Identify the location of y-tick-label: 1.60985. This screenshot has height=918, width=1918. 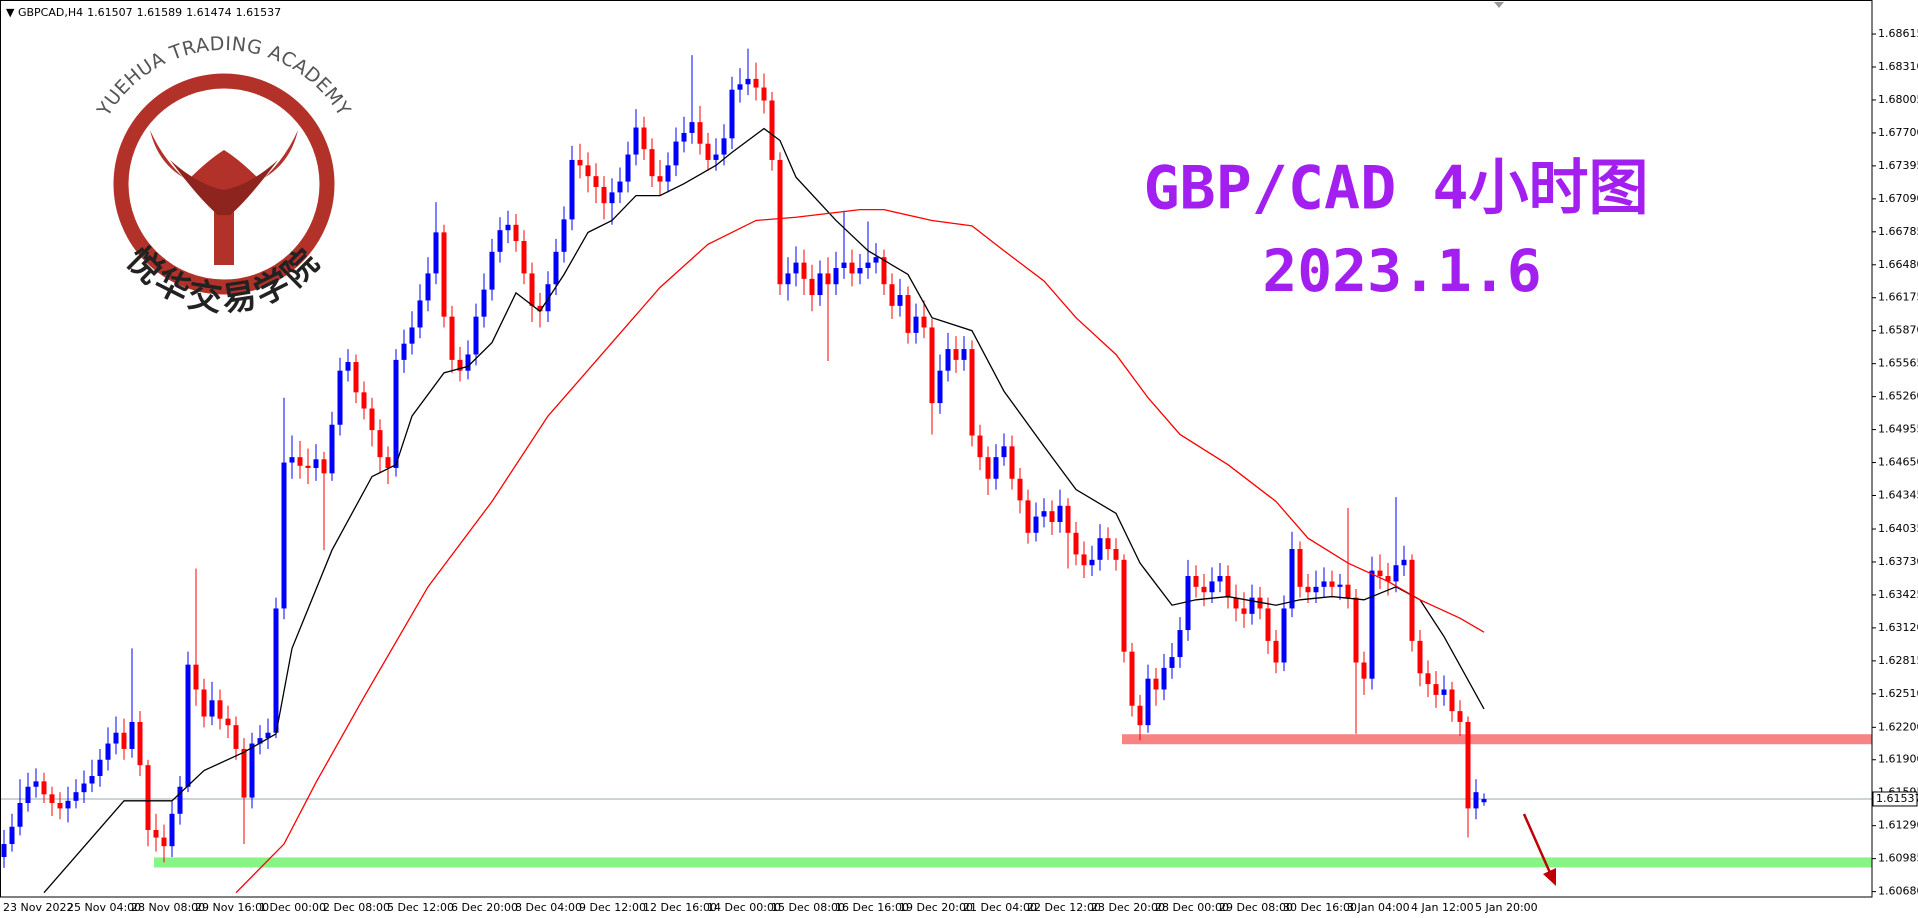
(1898, 858).